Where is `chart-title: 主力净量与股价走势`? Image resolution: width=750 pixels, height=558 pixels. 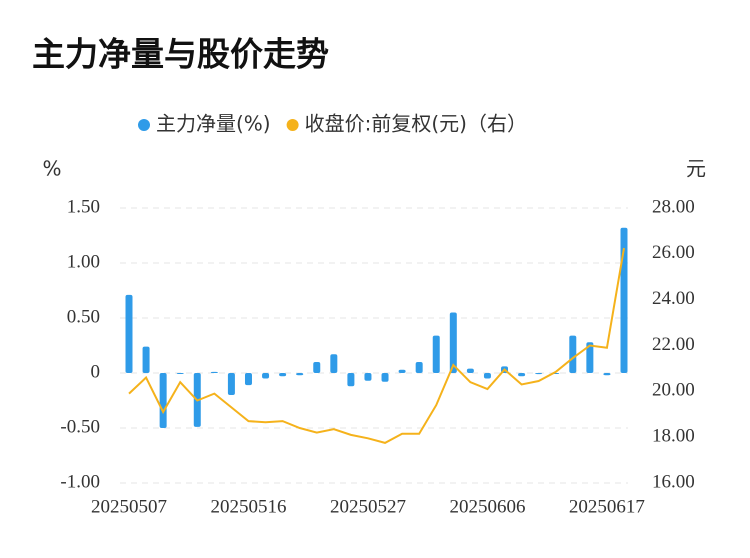 chart-title: 主力净量与股价走势 is located at coordinates (180, 54).